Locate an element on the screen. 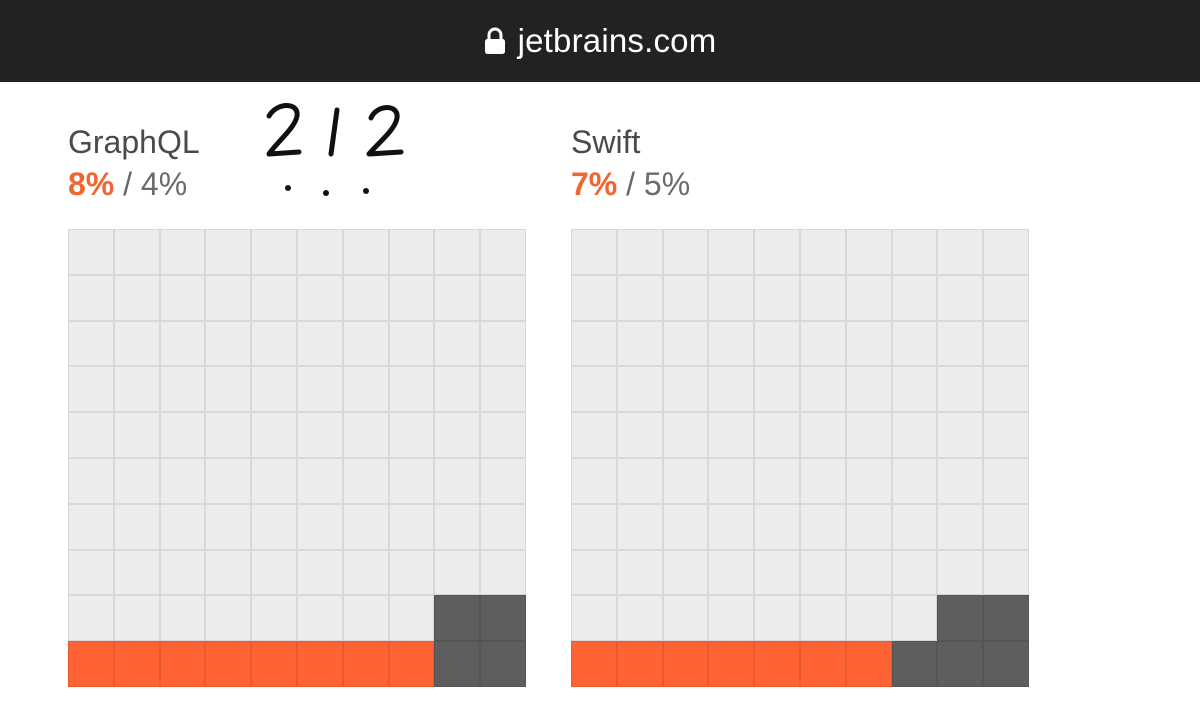  browser-url-bar: jetbrains.com is located at coordinates (600, 41).